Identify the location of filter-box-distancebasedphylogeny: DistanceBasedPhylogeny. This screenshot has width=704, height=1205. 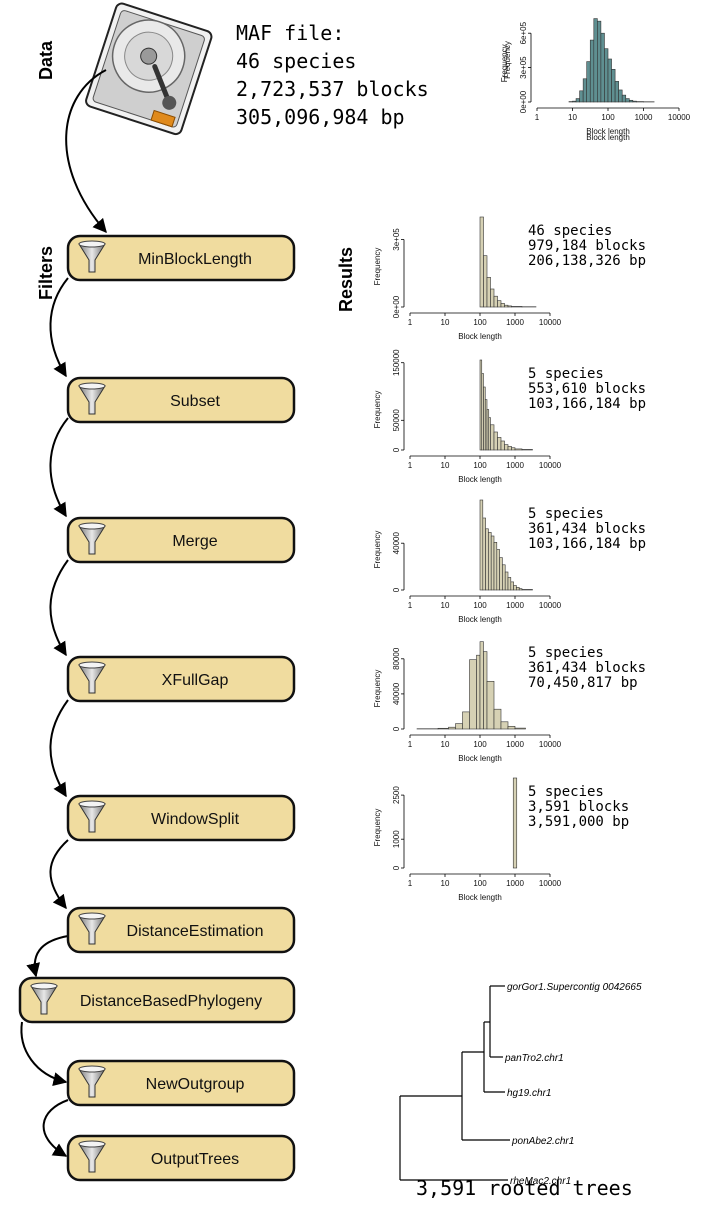
(157, 1000).